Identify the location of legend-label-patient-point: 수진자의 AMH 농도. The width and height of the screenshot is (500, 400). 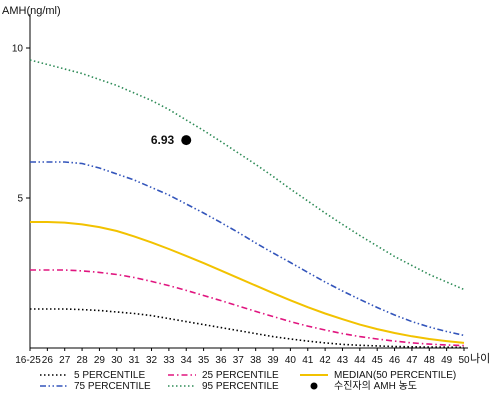
(375, 386).